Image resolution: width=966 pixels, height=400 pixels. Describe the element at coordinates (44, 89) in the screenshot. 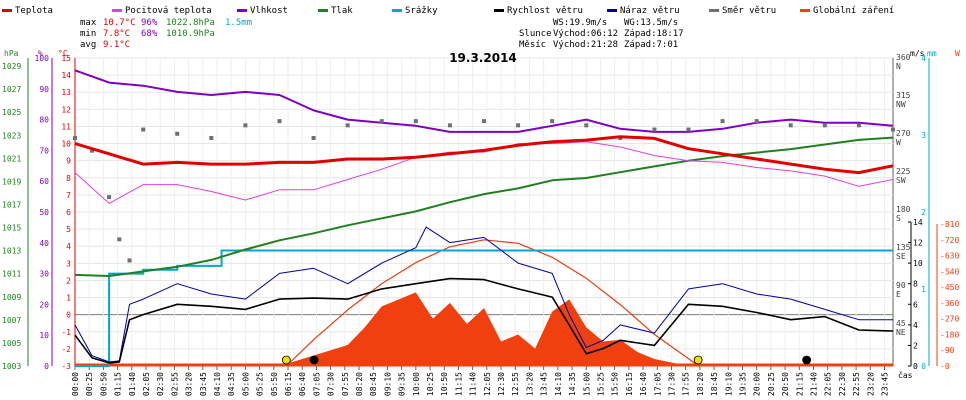

I see `hum-tick: 90` at that location.